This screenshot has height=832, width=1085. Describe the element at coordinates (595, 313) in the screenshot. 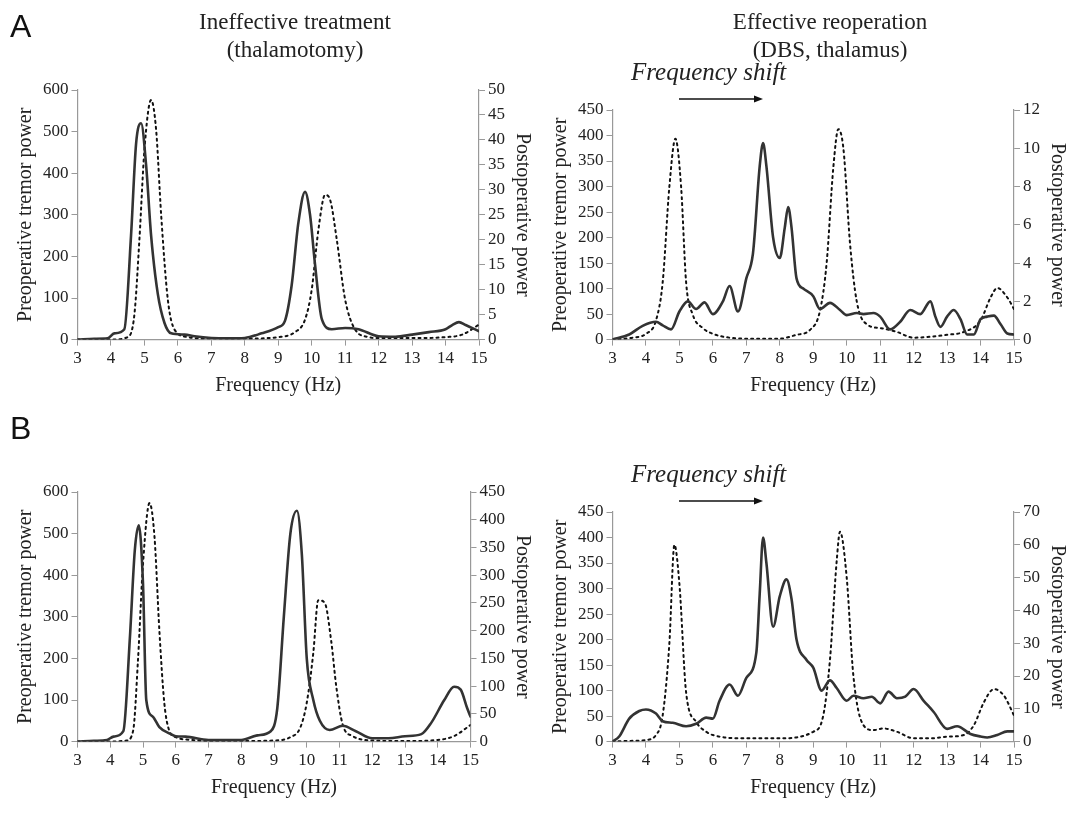

I see `y-tick-label: 50` at that location.